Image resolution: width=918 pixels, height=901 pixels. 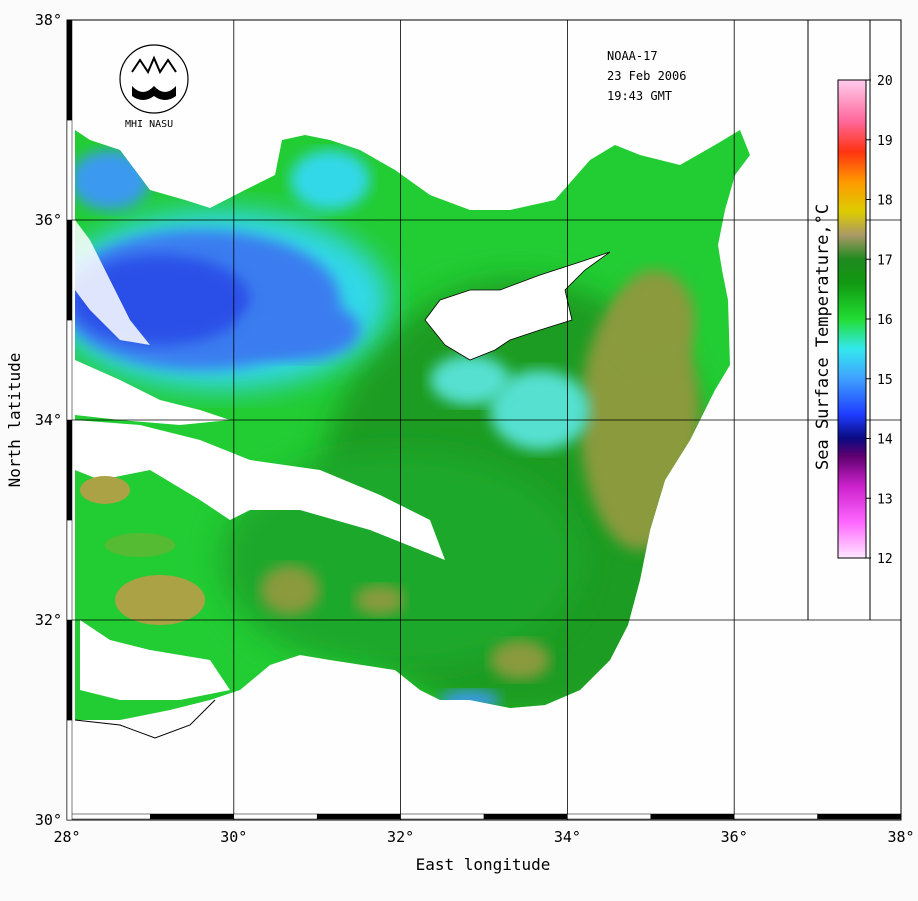 I want to click on y-tick-label: 32°, so click(x=48, y=620).